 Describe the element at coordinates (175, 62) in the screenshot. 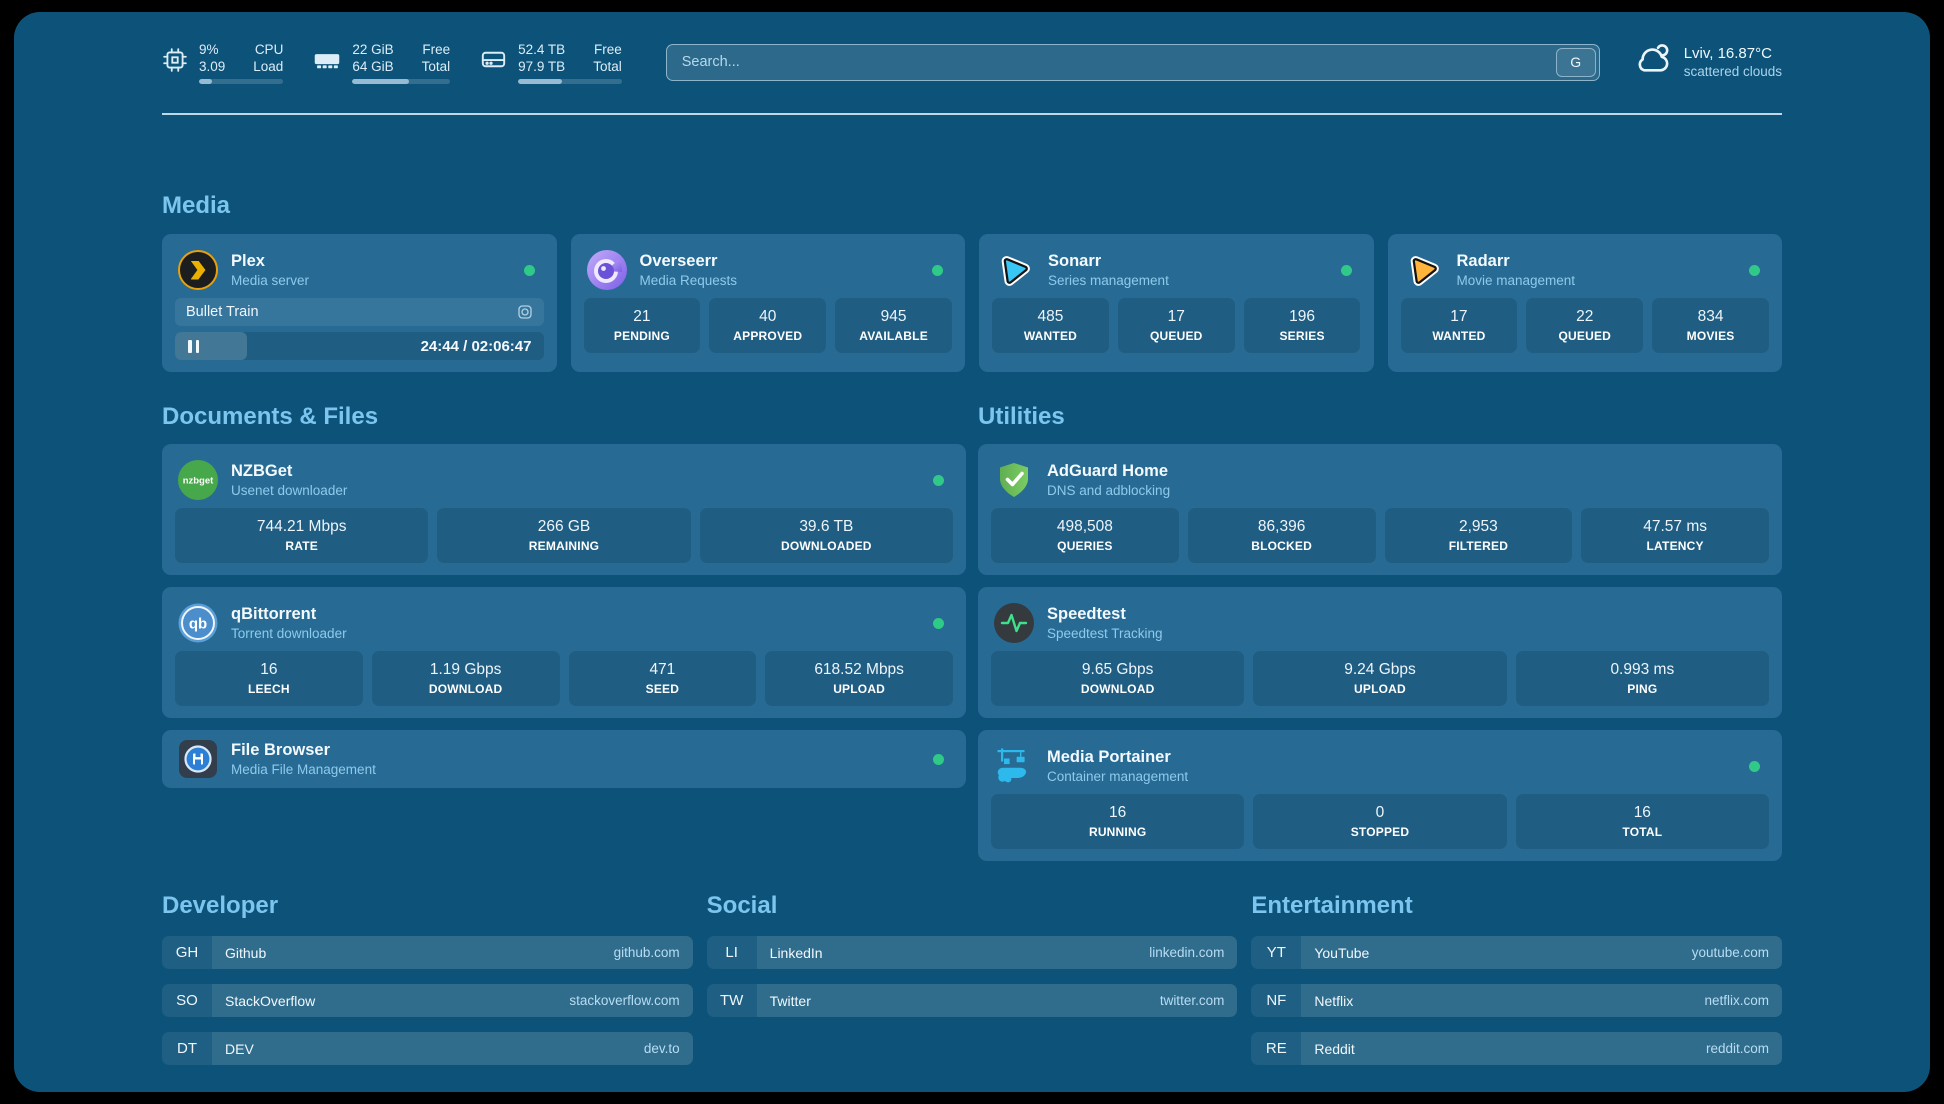

I see `cpu-icon` at that location.